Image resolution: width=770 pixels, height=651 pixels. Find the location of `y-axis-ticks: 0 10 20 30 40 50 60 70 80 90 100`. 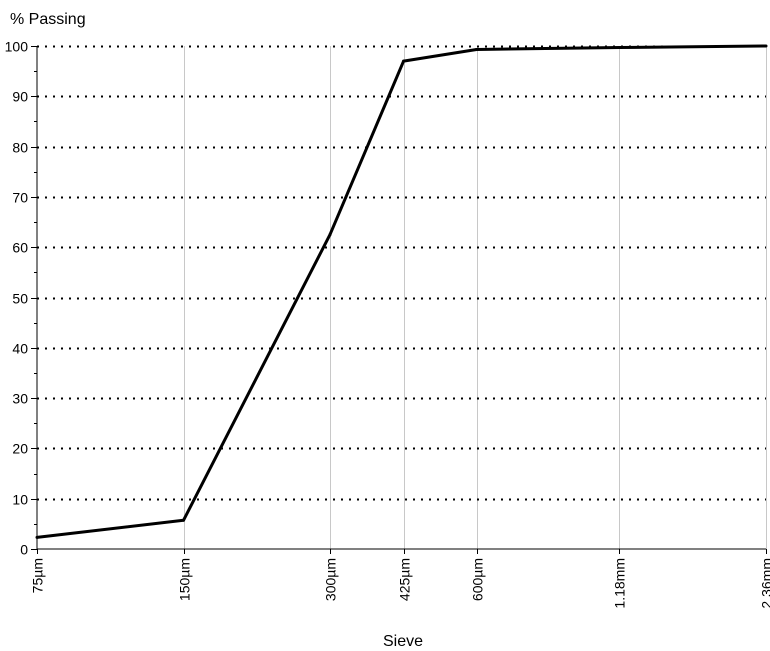

y-axis-ticks: 0 10 20 30 40 50 60 70 80 90 100 is located at coordinates (21, 298).